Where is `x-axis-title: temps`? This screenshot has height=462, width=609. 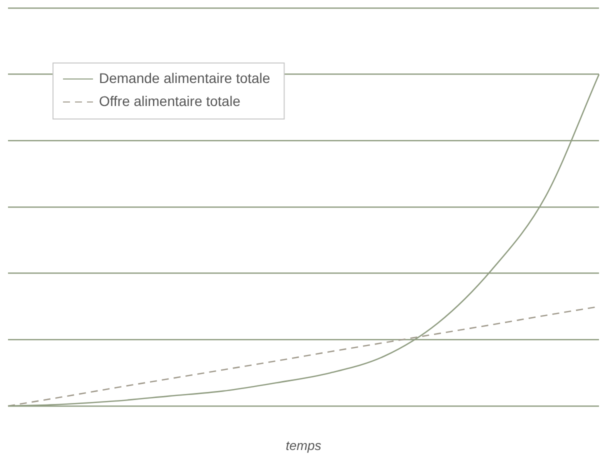
x-axis-title: temps is located at coordinates (304, 445).